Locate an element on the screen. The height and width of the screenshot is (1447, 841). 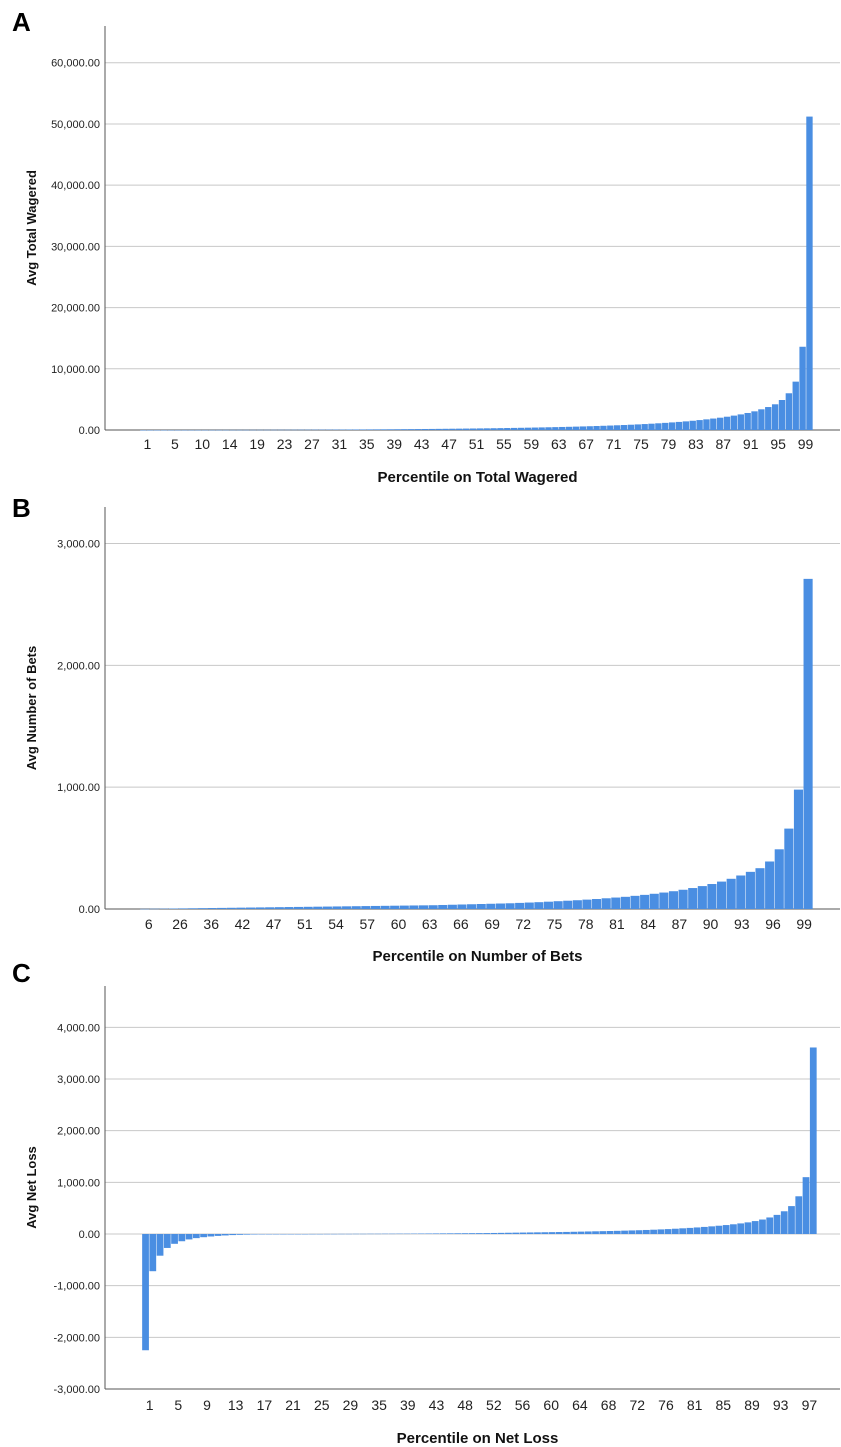
panel-b-x-tick-label: 87 is located at coordinates (680, 924).